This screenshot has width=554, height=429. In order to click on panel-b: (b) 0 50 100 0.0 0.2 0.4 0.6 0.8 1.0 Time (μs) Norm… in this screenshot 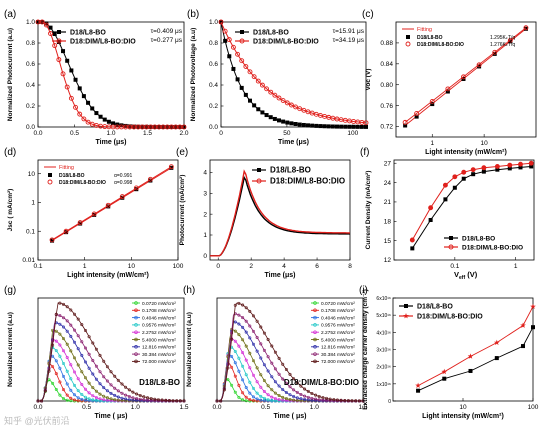, I will do `click(278, 77)`.